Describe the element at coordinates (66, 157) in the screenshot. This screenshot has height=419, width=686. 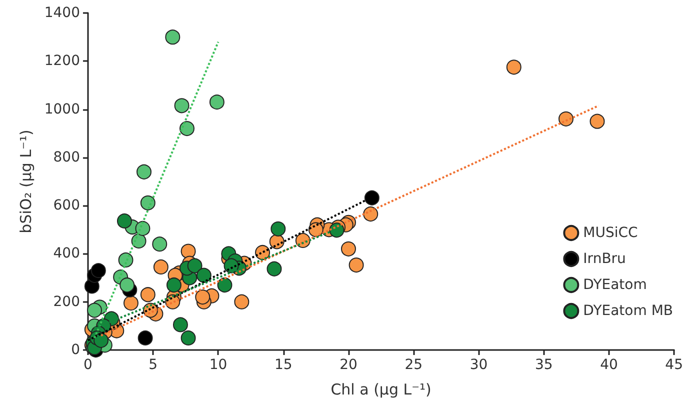
I see `y-tick-label: 800` at that location.